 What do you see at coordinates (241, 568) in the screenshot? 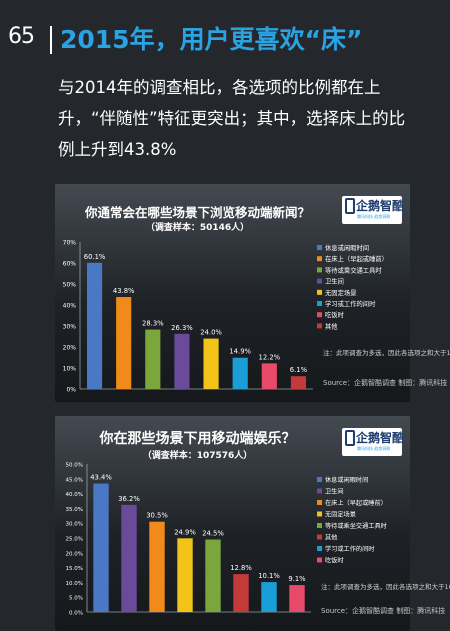
I see `bar-value-label: 12.8%` at bounding box center [241, 568].